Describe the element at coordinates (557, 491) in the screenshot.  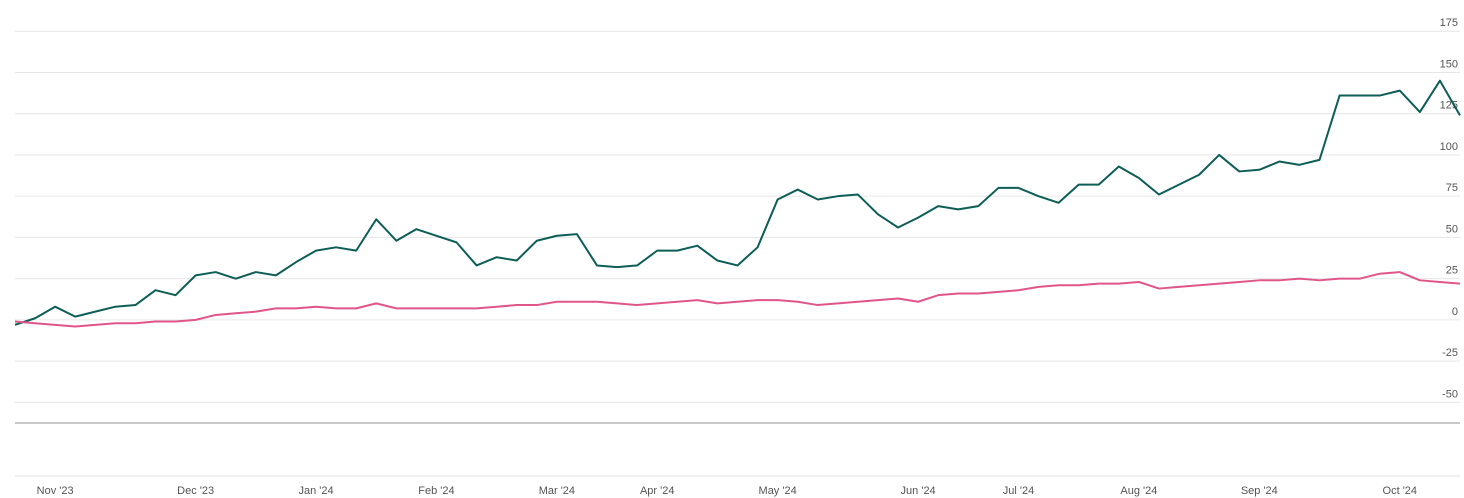
I see `x-tick-label: Mar '24` at that location.